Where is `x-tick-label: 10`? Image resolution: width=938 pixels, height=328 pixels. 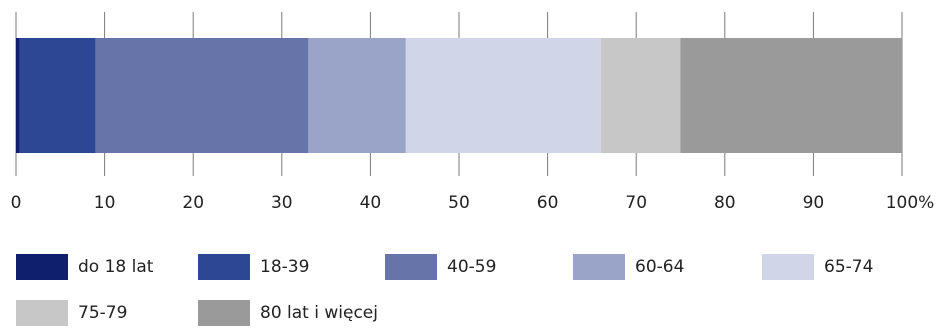
x-tick-label: 10 is located at coordinates (105, 203).